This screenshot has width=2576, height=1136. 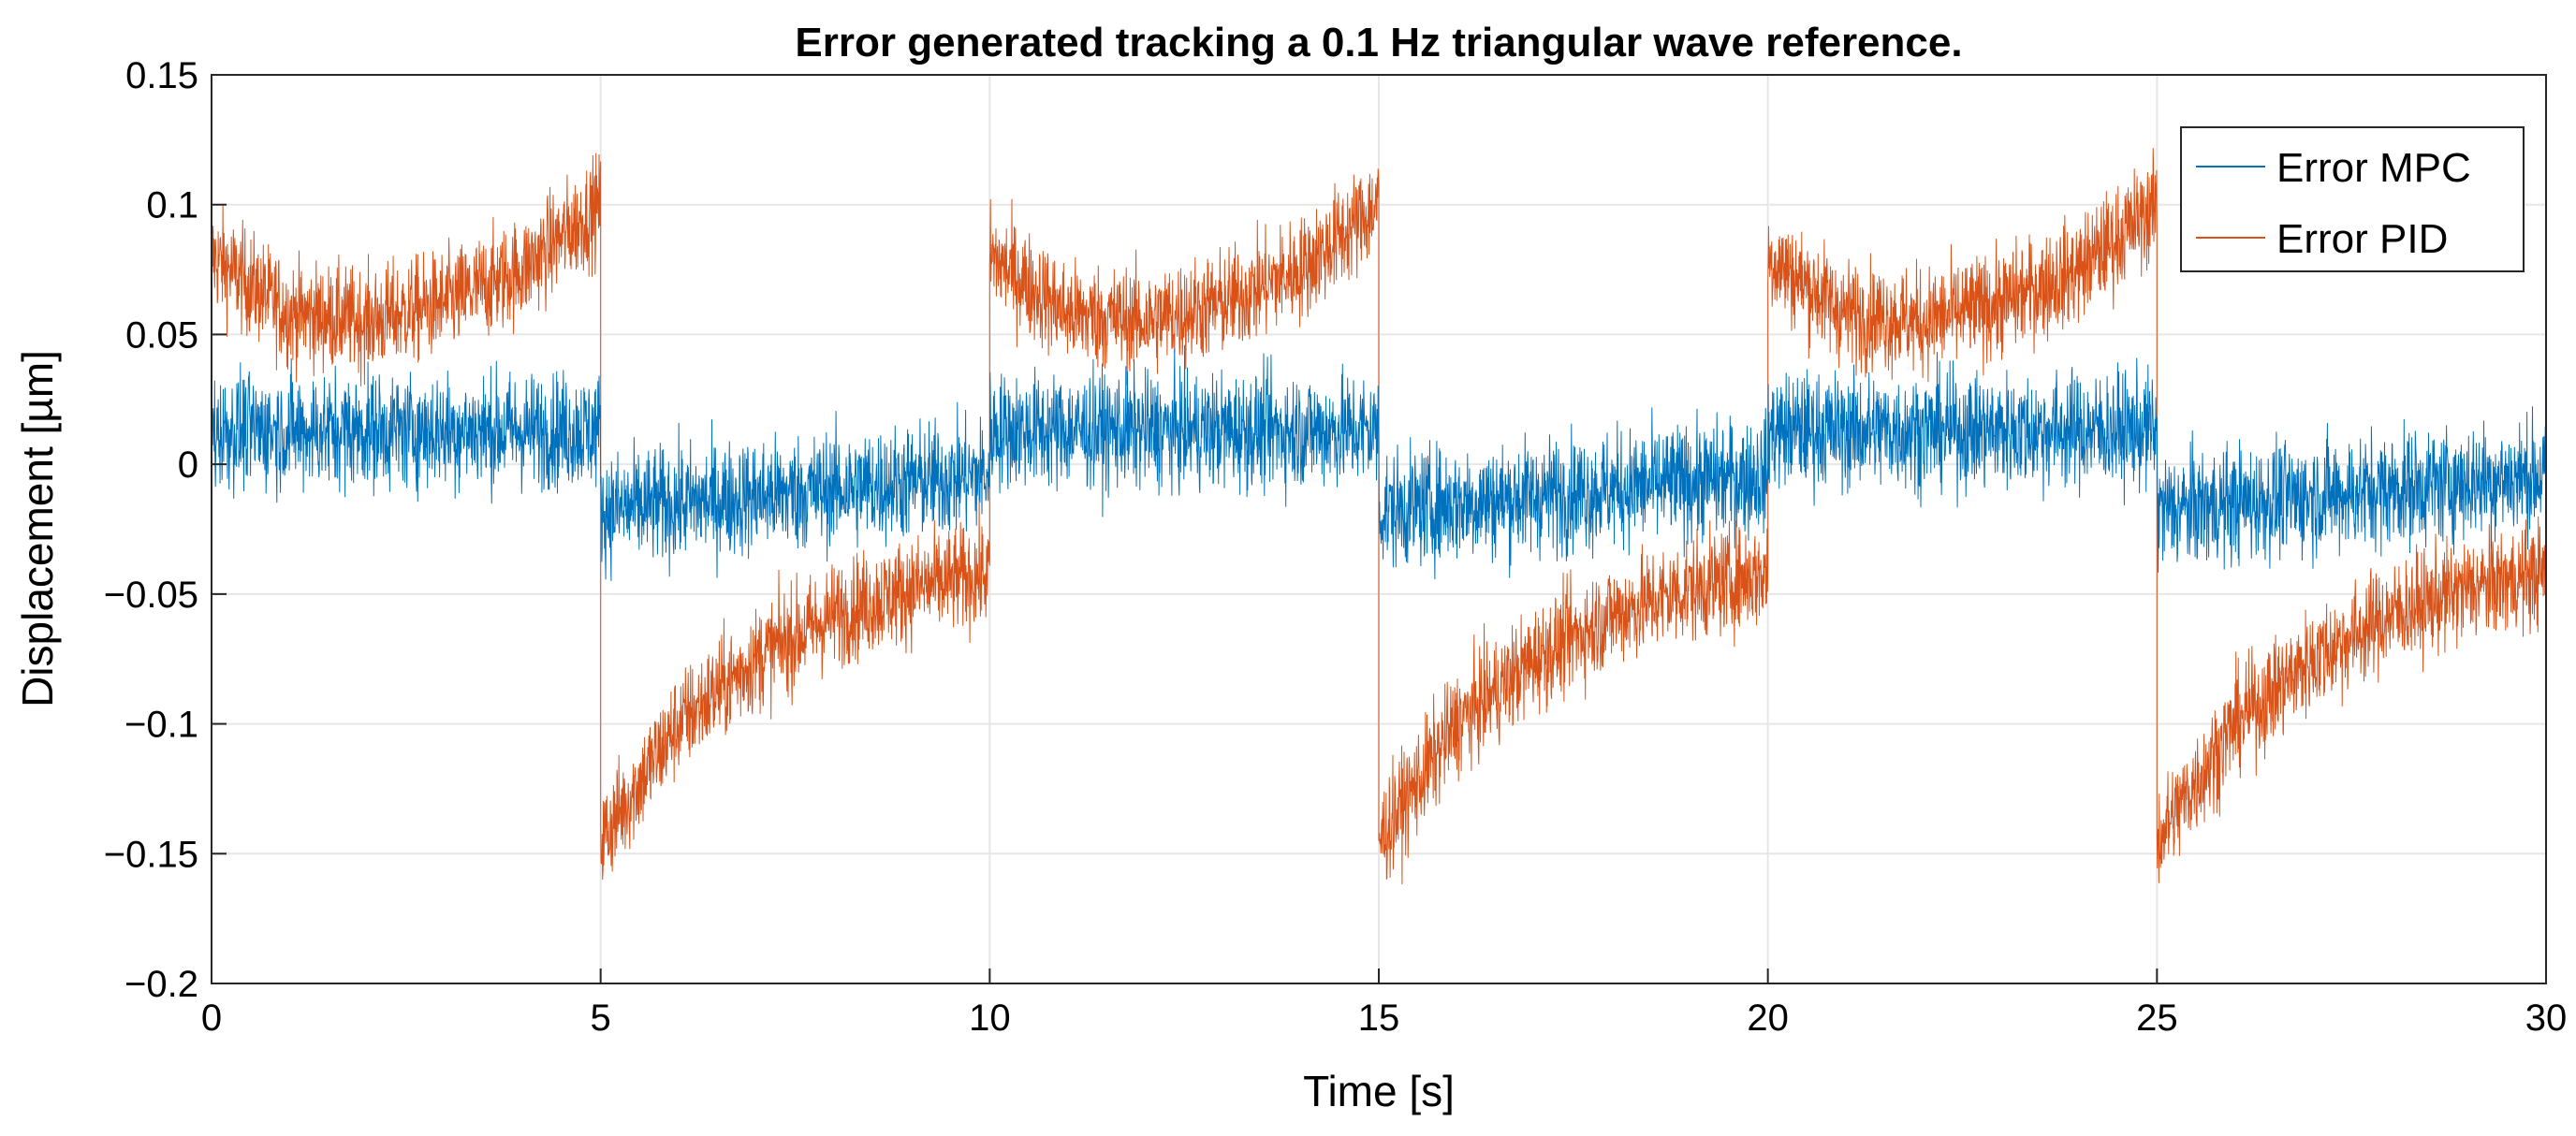 What do you see at coordinates (2546, 1019) in the screenshot?
I see `x-tick-label: 30` at bounding box center [2546, 1019].